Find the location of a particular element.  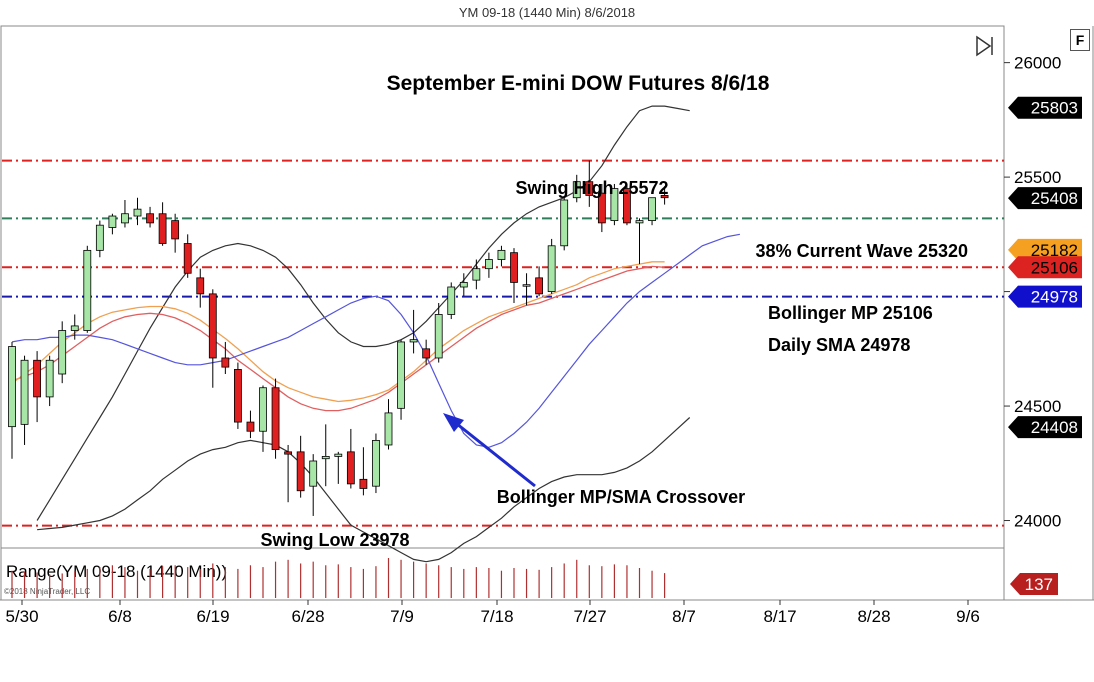

price-marker: 25106 is located at coordinates (1045, 267).